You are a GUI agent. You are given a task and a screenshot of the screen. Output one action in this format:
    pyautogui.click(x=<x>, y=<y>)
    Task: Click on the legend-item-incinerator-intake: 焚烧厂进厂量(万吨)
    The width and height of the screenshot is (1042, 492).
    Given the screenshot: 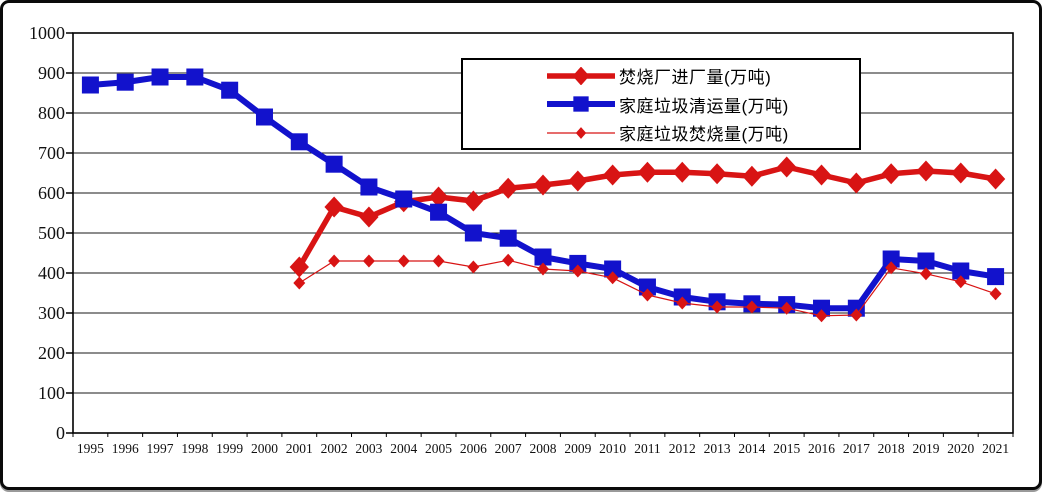 What is the action you would take?
    pyautogui.click(x=661, y=76)
    